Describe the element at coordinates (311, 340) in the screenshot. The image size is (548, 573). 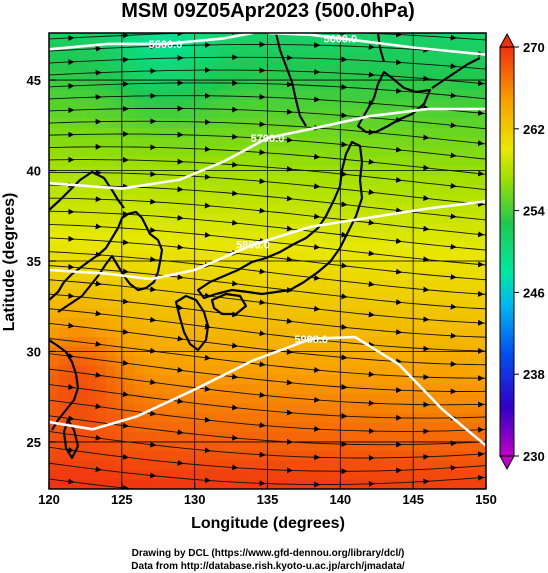
I see `contour-label: 5900.0` at that location.